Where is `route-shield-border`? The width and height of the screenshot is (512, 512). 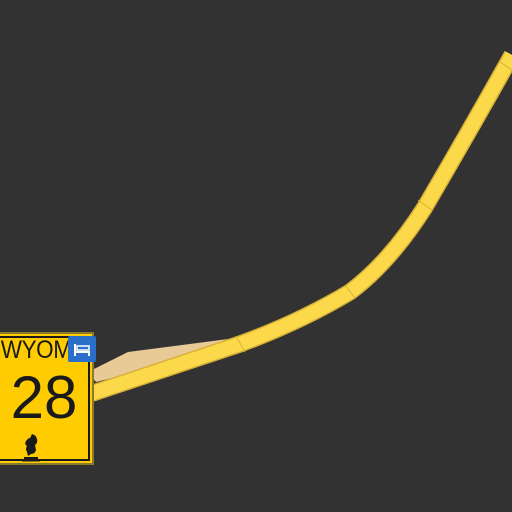
route-shield-border is located at coordinates (45, 398).